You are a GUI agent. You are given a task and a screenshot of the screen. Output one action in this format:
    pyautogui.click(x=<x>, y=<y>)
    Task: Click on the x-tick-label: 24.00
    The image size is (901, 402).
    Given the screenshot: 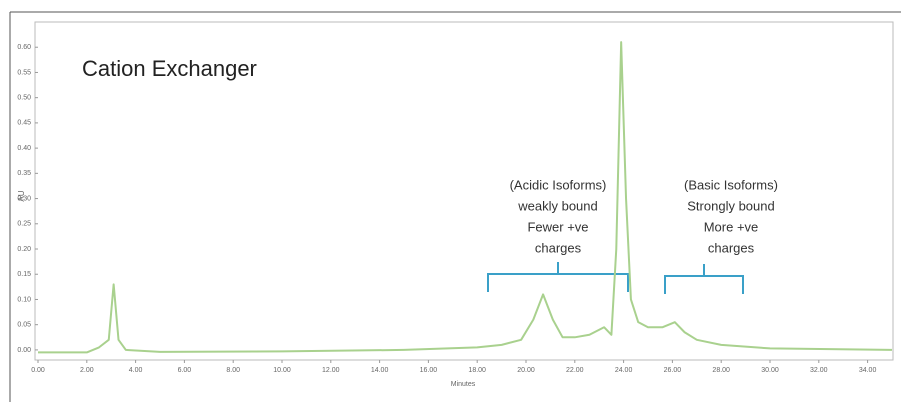 What is the action you would take?
    pyautogui.click(x=624, y=370)
    